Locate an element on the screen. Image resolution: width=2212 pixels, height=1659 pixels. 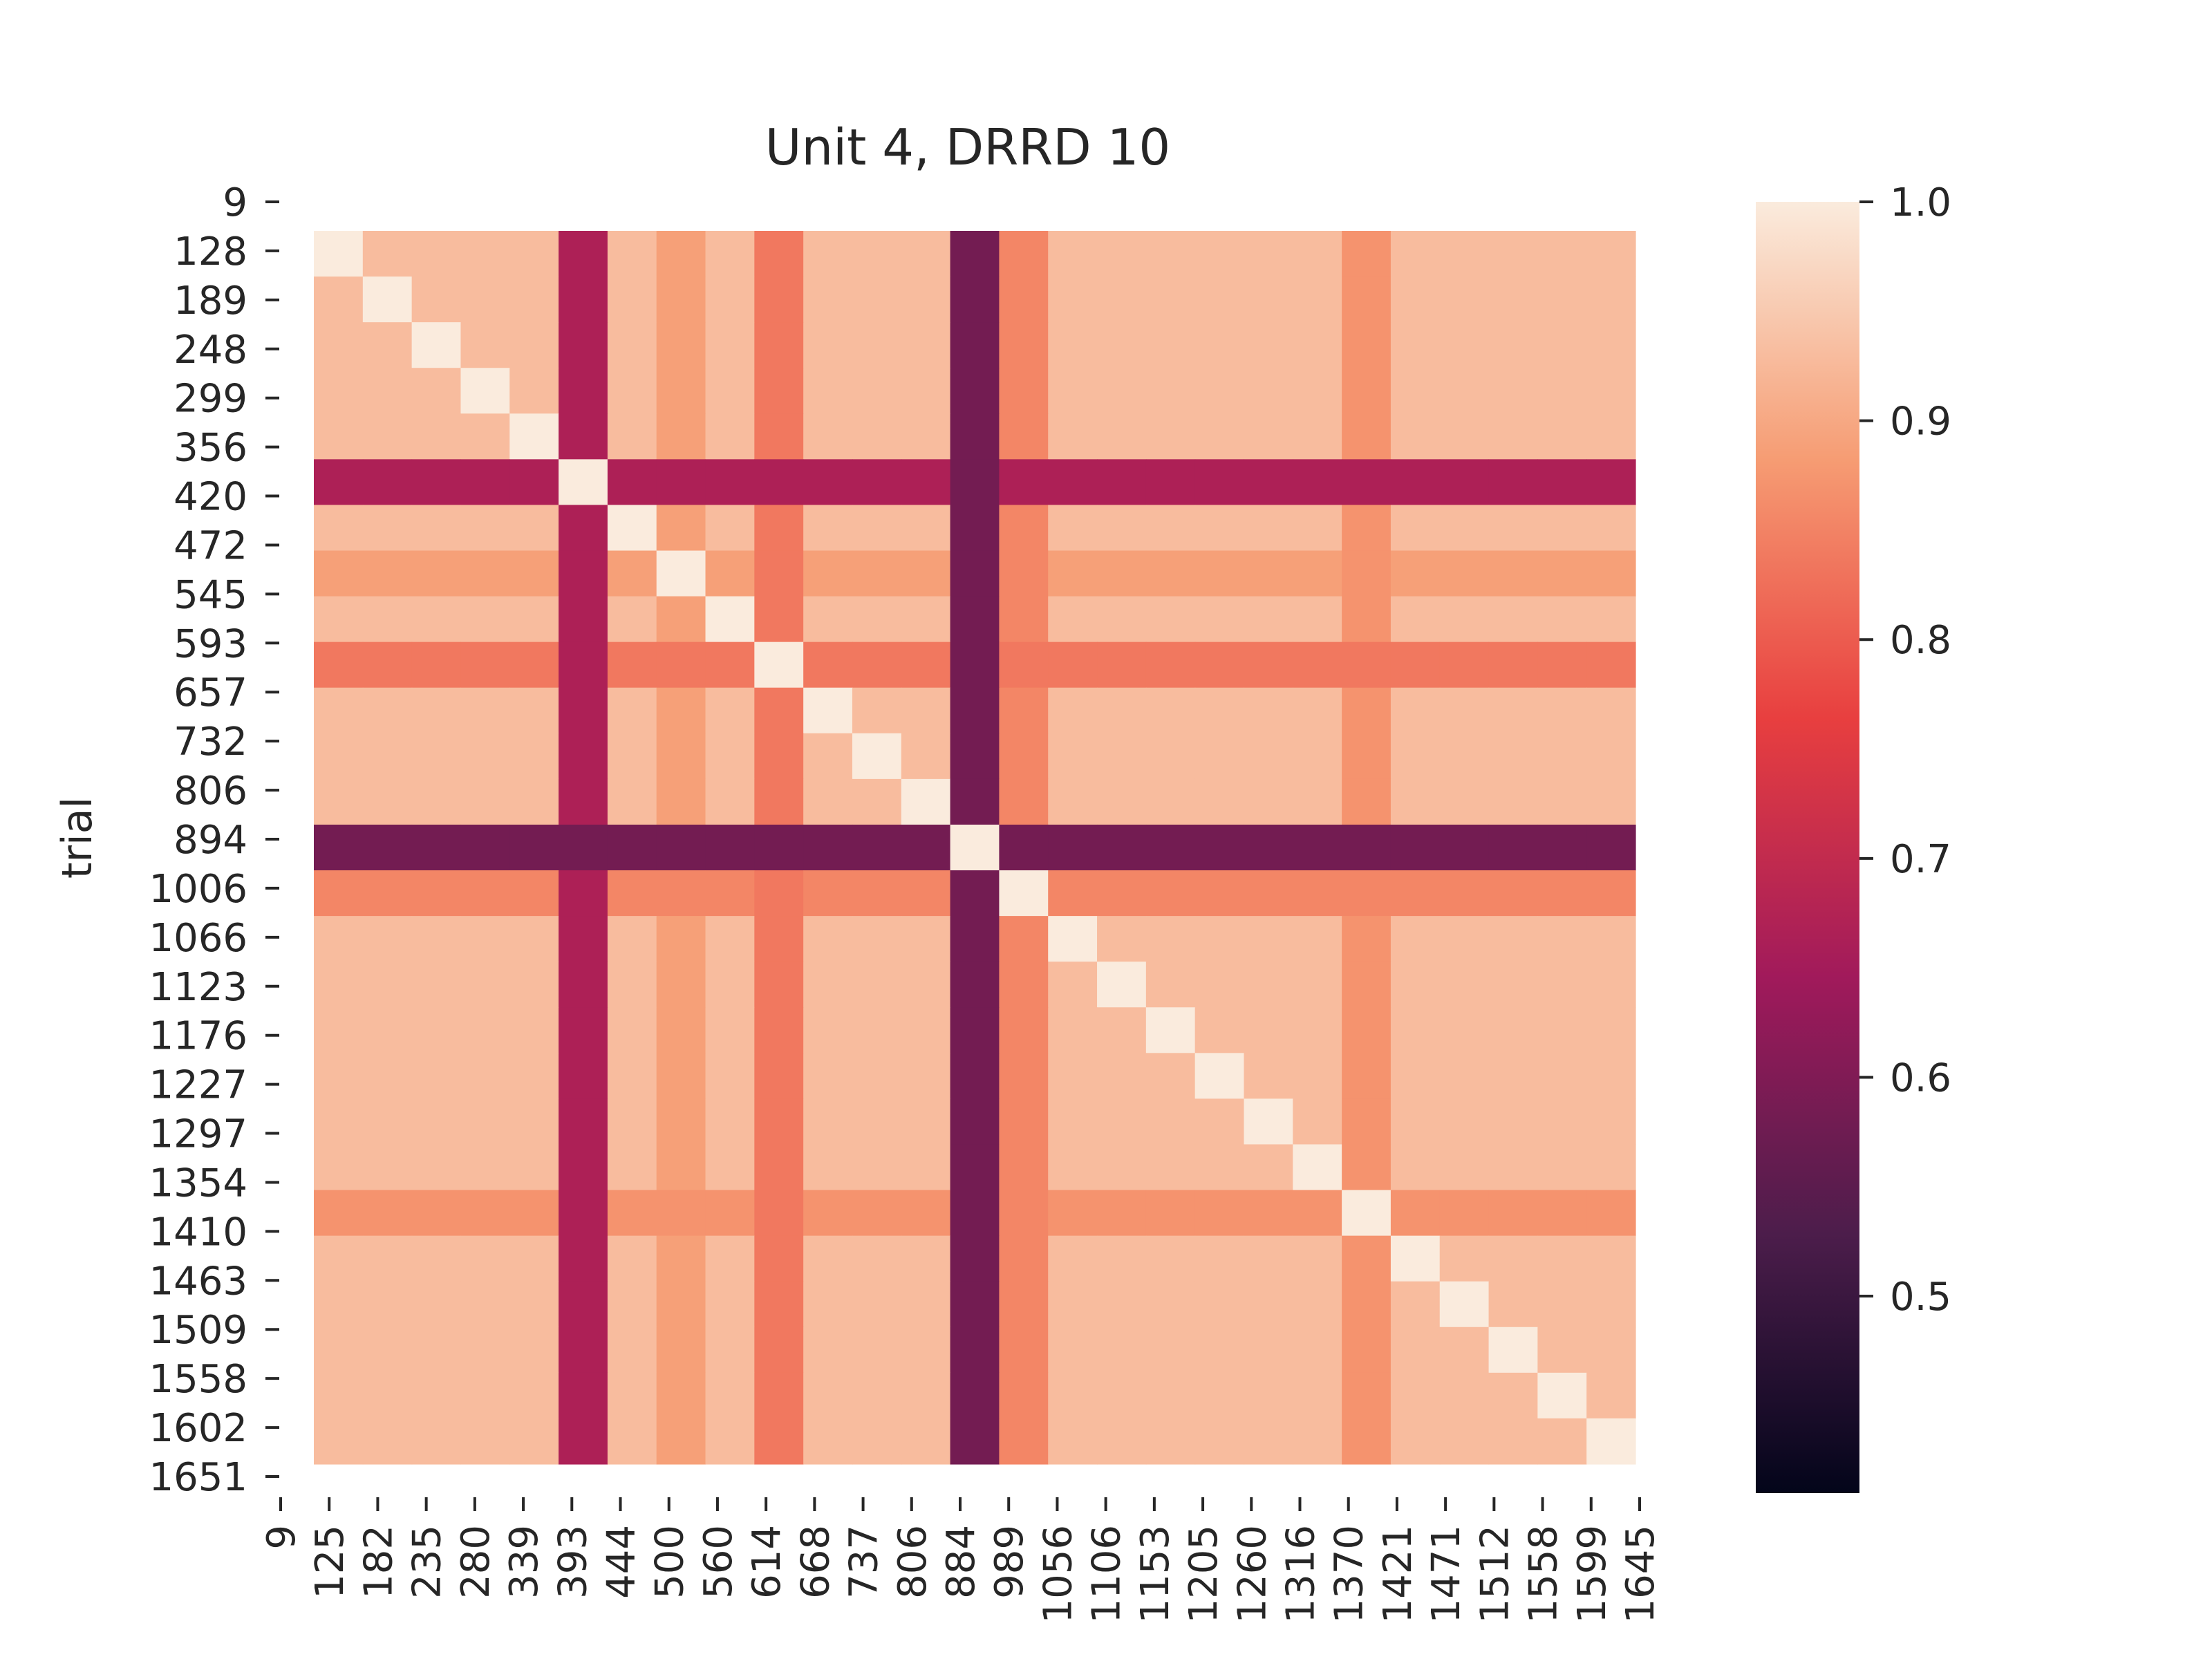
x-tick-label: 806 is located at coordinates (913, 1562).